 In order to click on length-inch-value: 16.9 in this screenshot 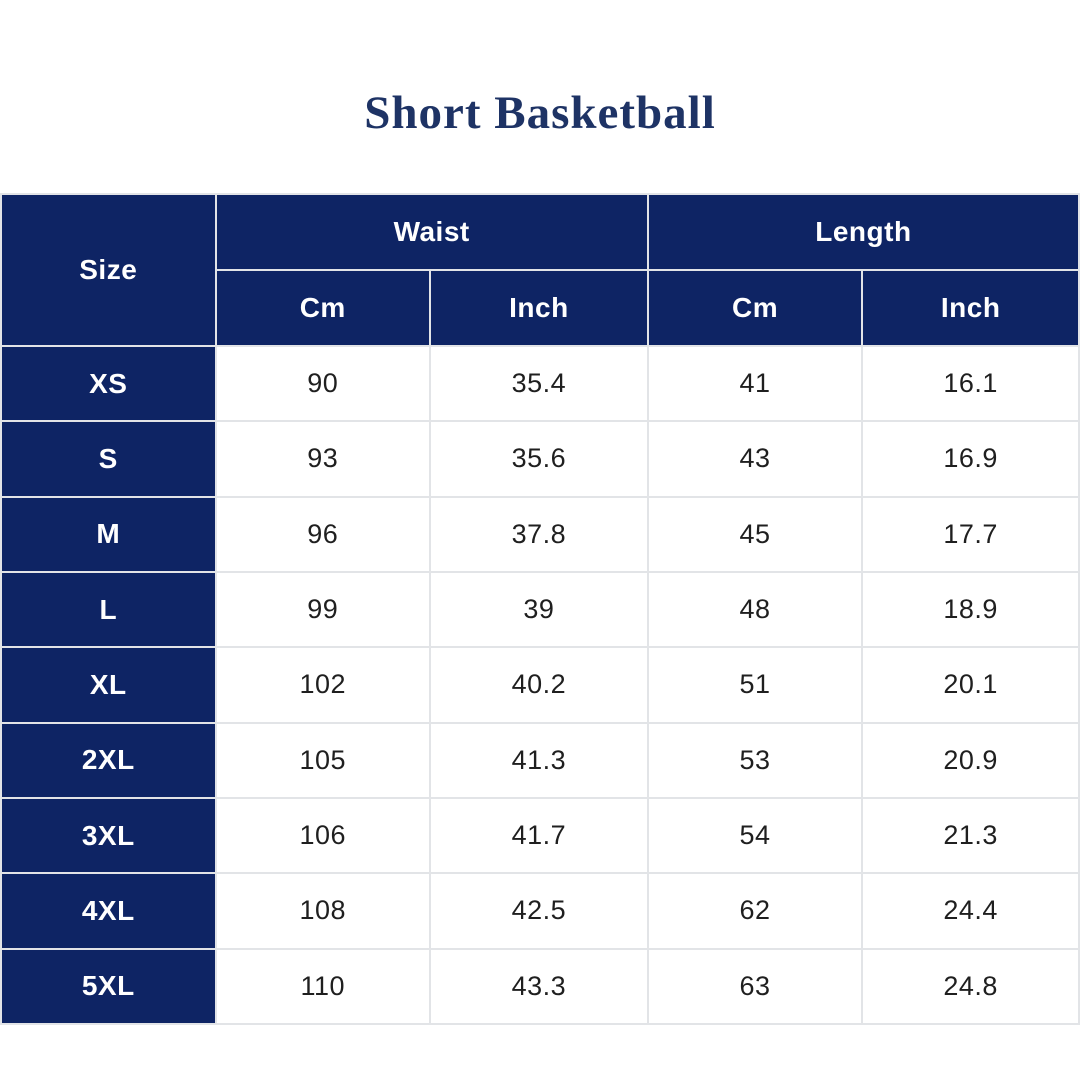, I will do `click(970, 459)`.